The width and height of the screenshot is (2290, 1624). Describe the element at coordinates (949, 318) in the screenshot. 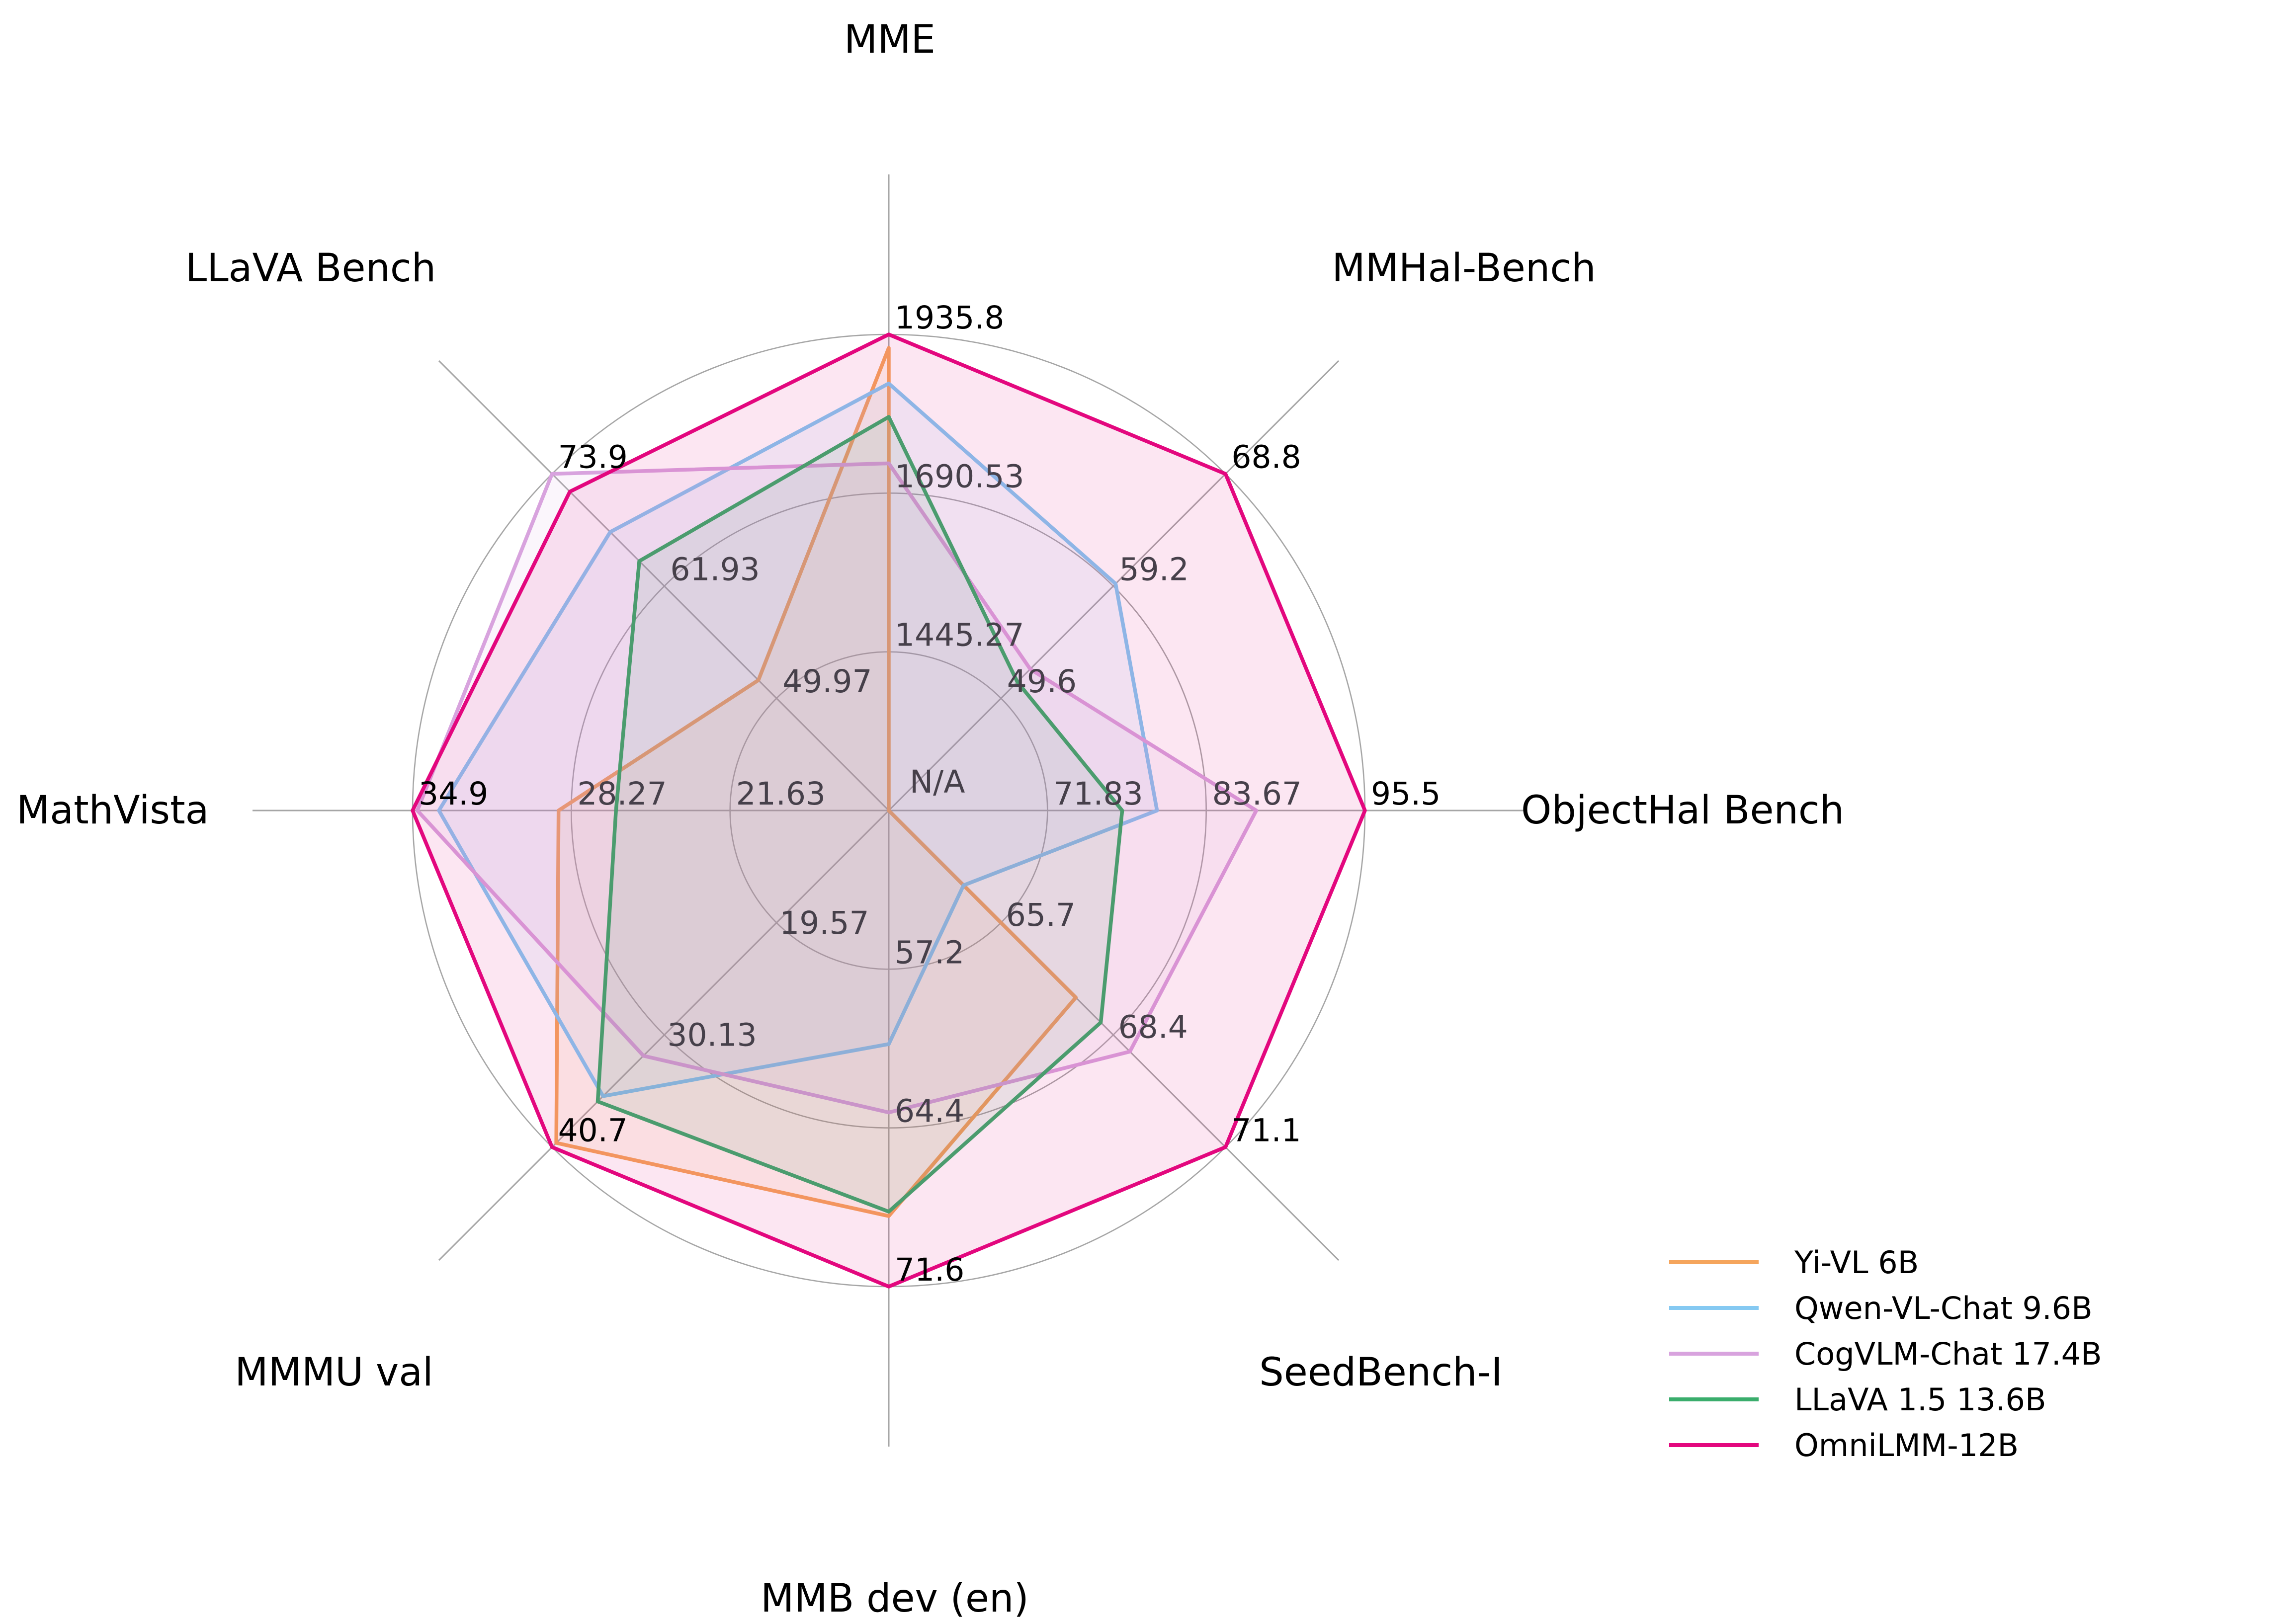

I see `tick-label-mme-3: 1935.8` at that location.